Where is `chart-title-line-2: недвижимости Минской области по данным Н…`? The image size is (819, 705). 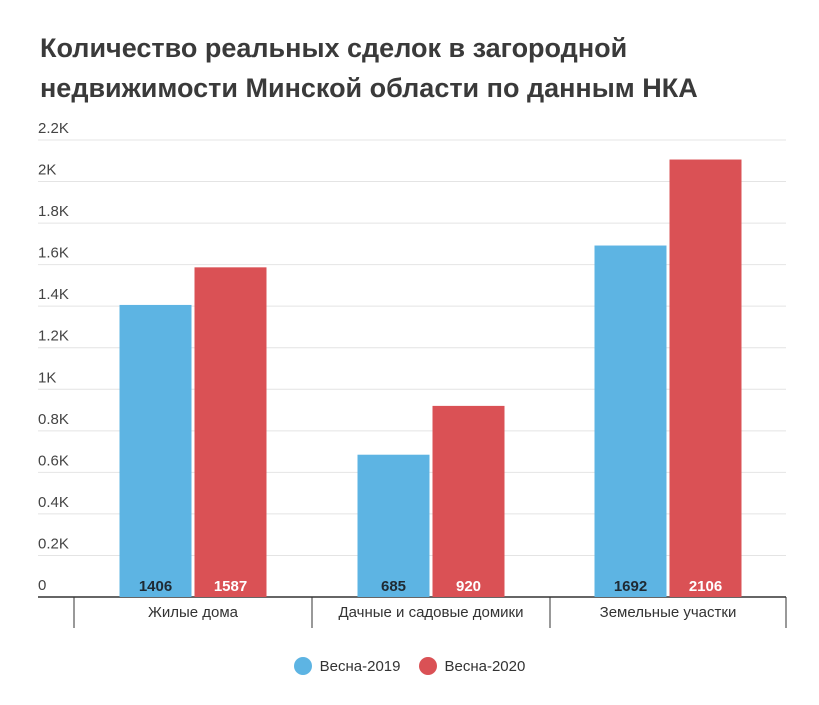 chart-title-line-2: недвижимости Минской области по данным Н… is located at coordinates (369, 88).